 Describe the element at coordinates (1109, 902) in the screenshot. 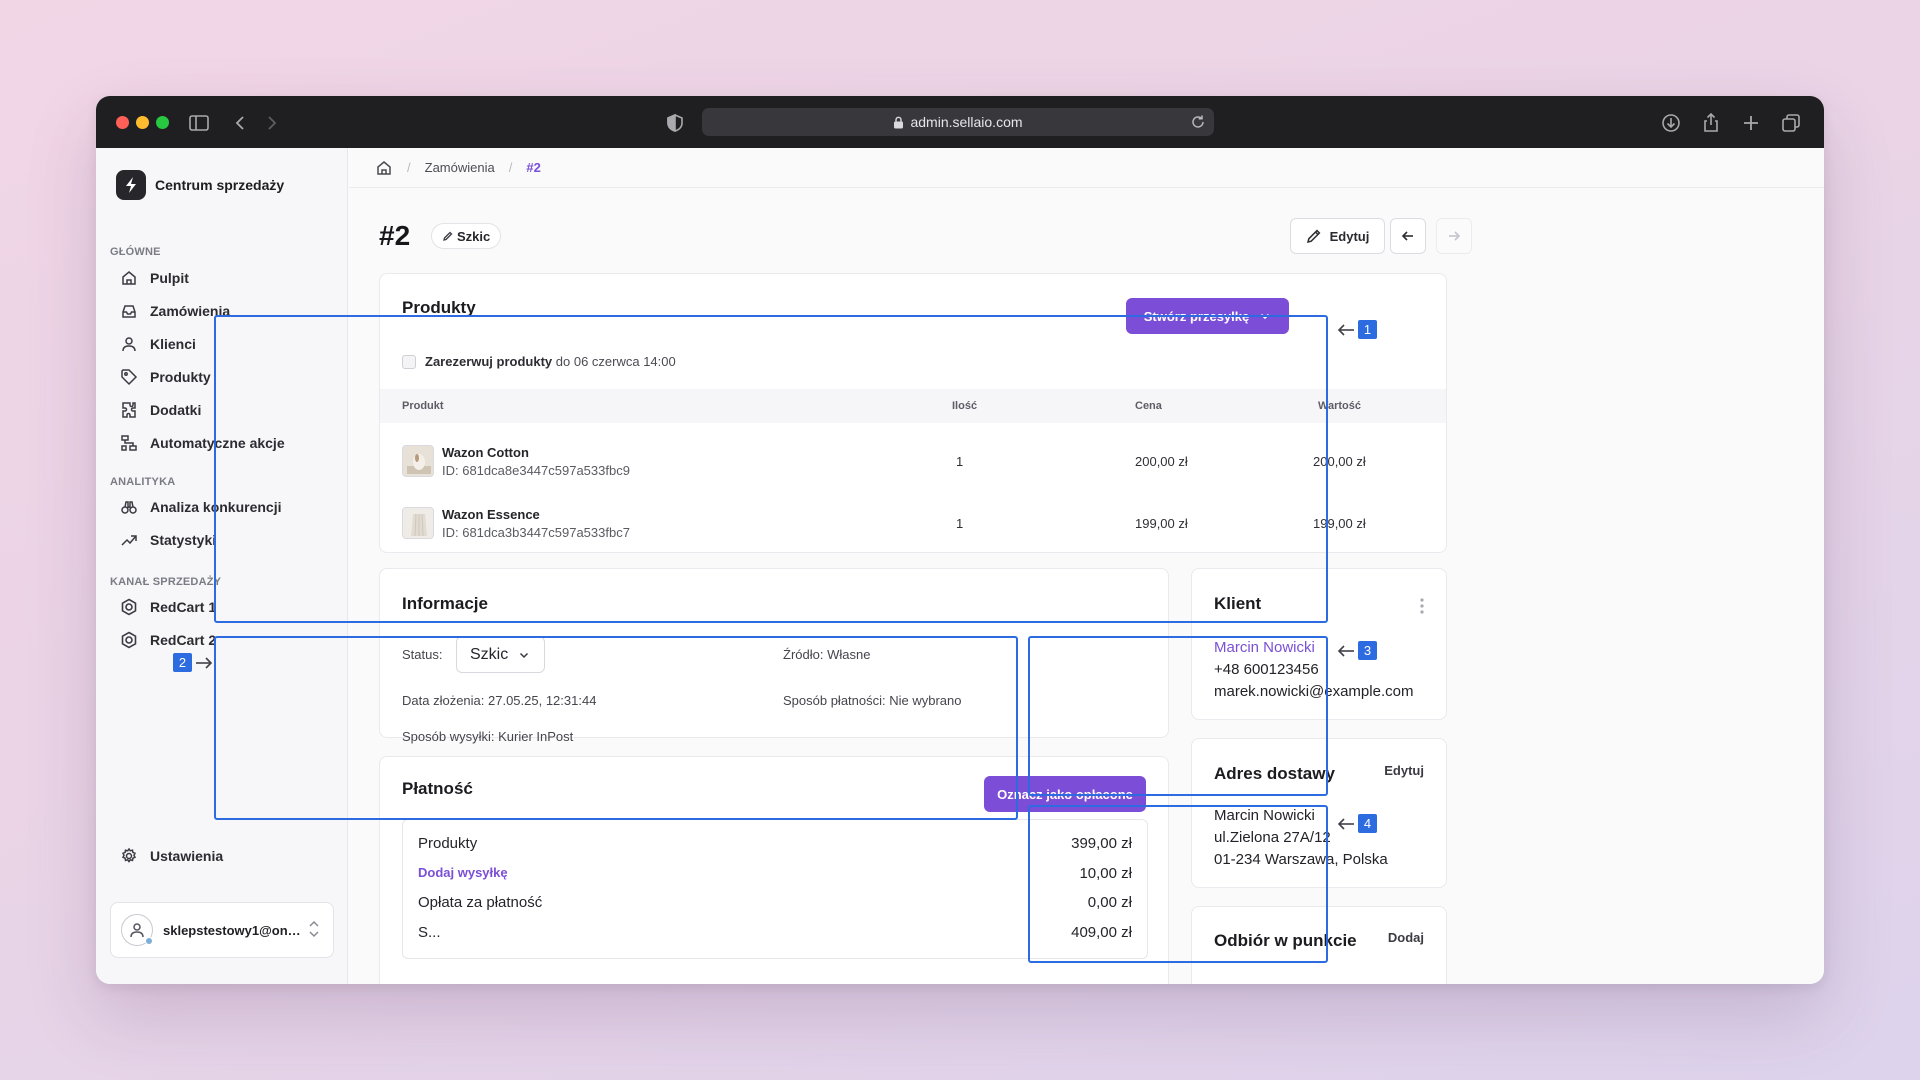

I see `payment-row-value: 0,00 zł` at that location.